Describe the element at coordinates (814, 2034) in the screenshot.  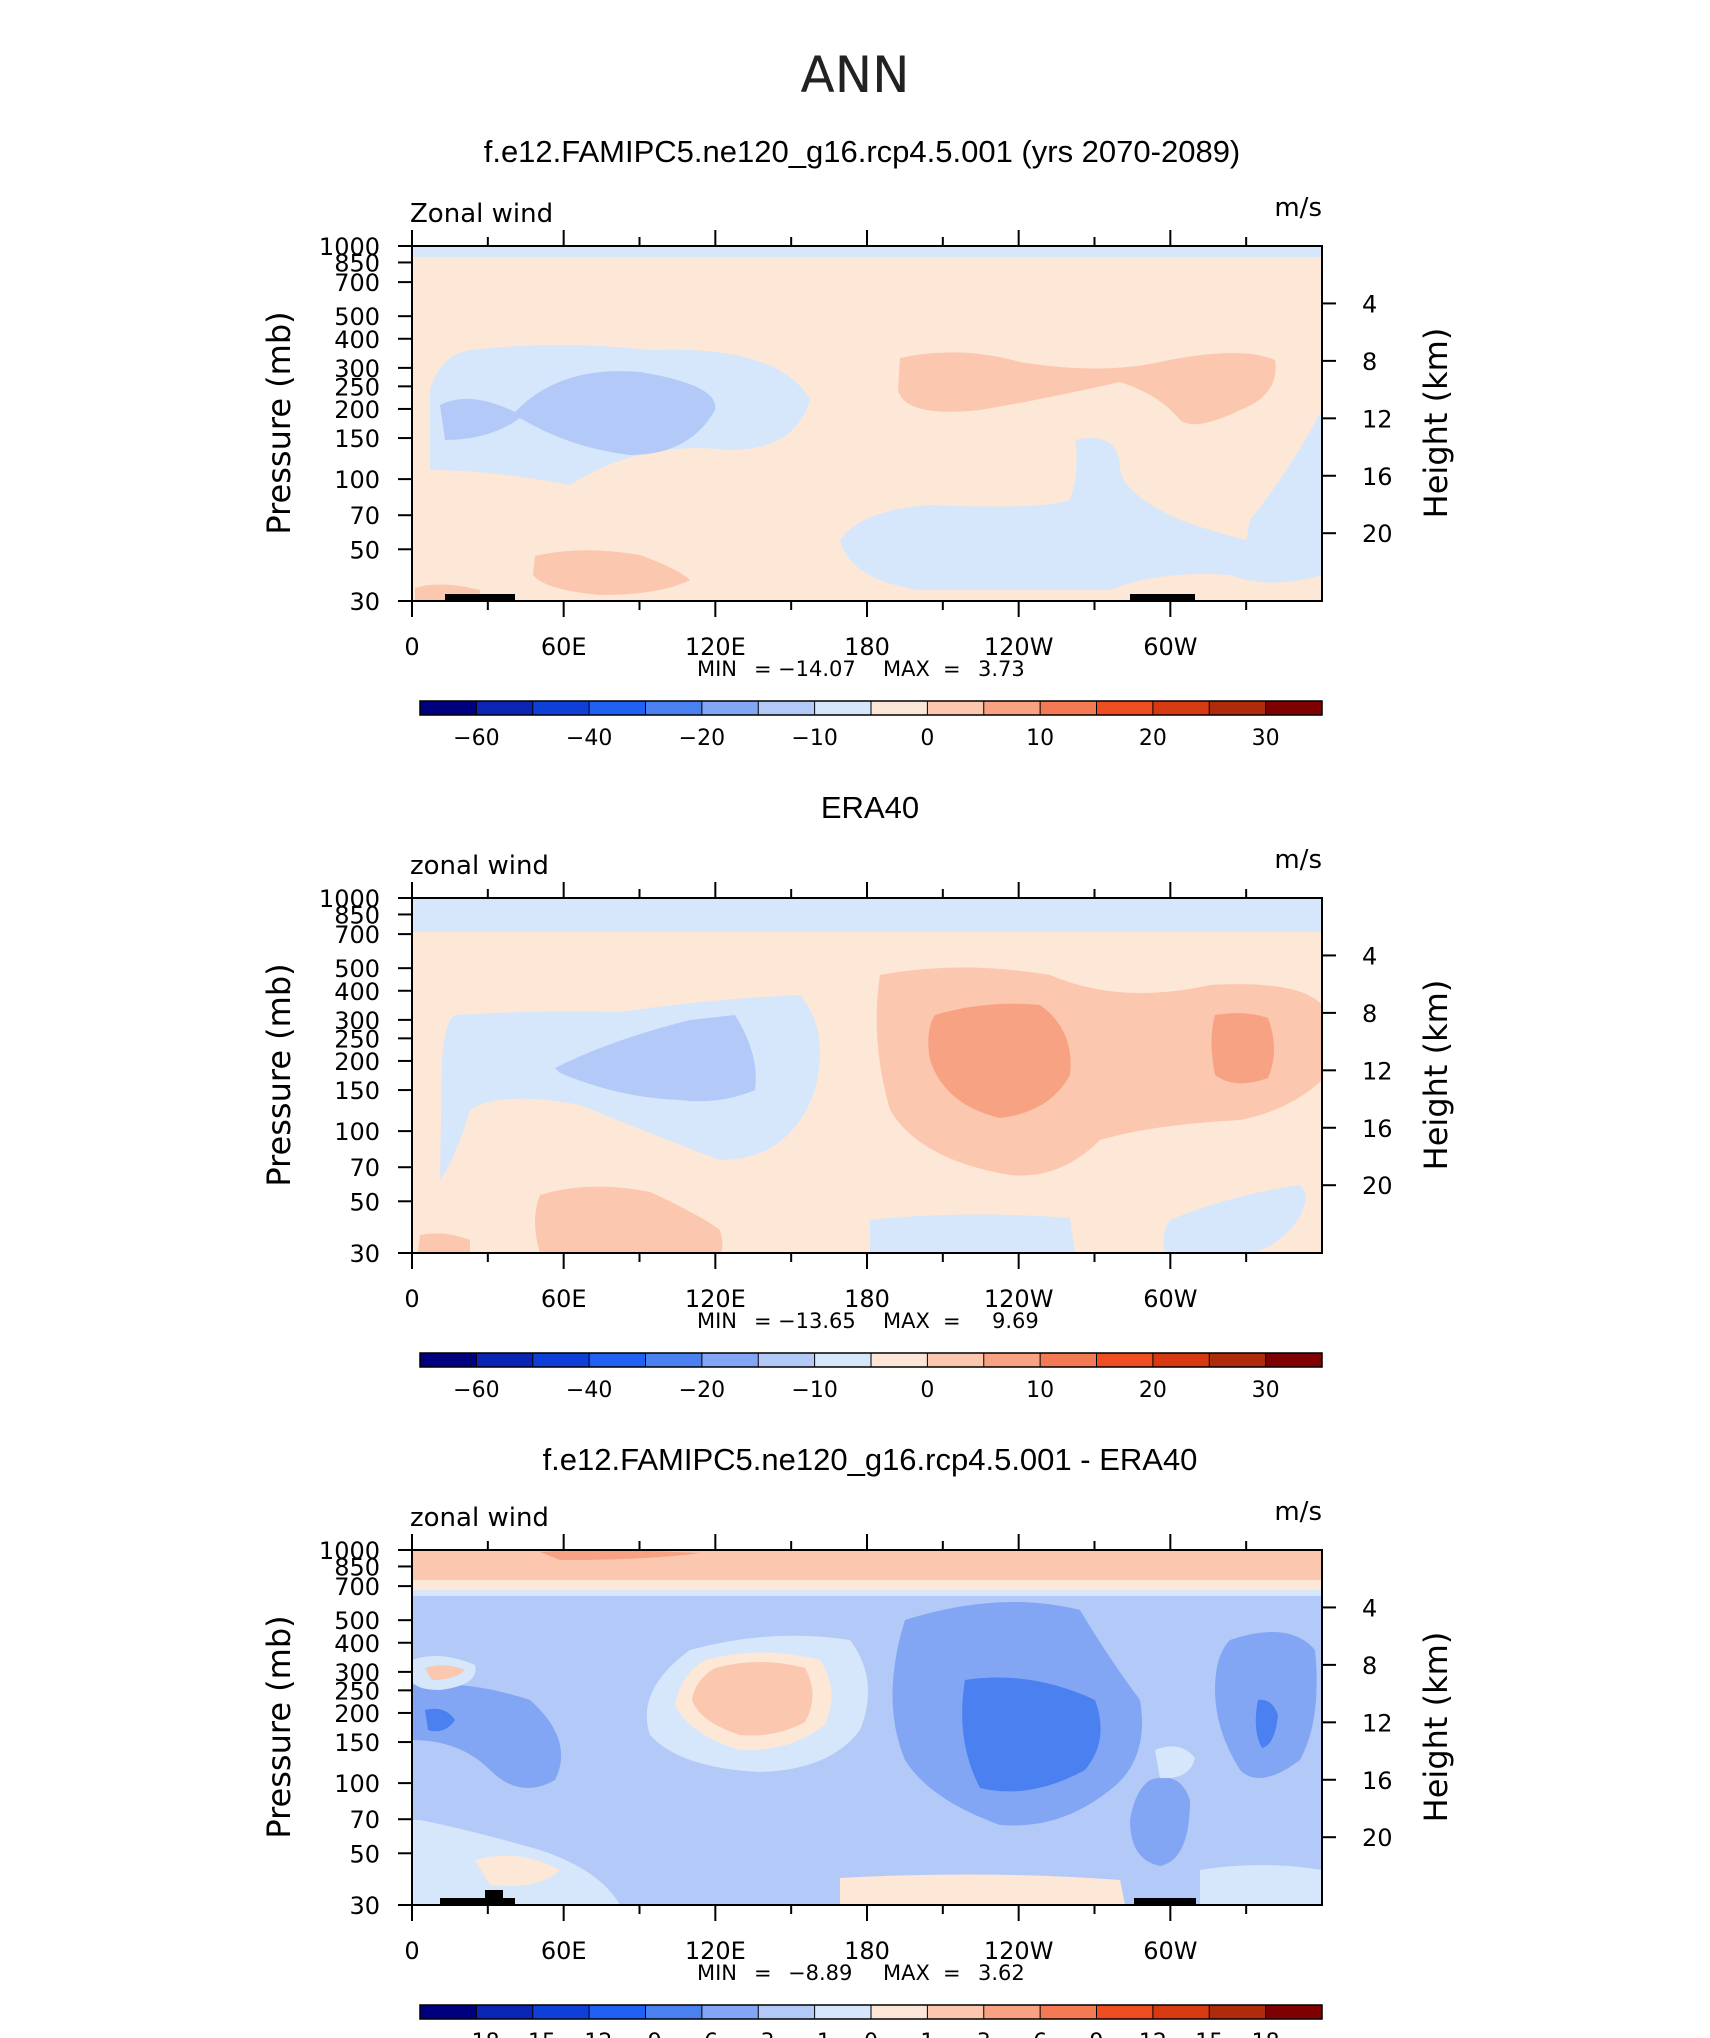
I see `colorbar-label: −1` at that location.